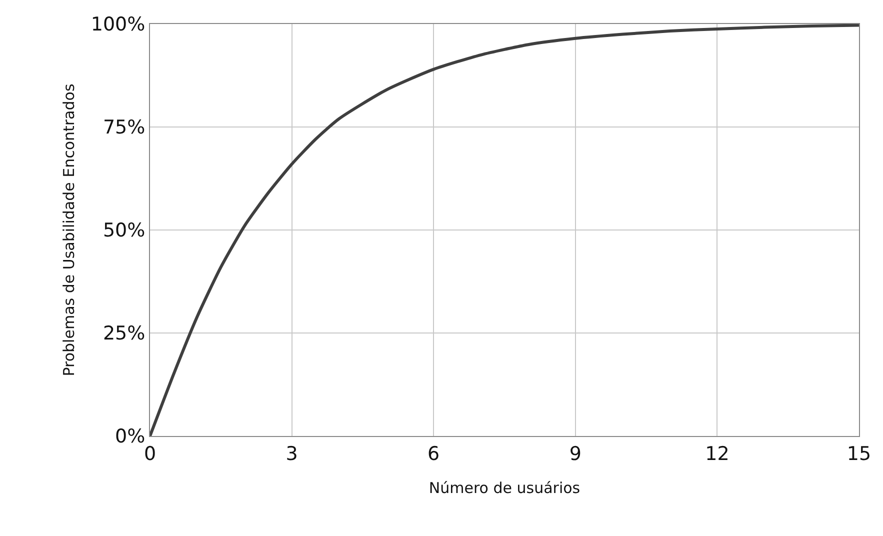  Describe the element at coordinates (859, 453) in the screenshot. I see `x-tick-label: 15` at that location.